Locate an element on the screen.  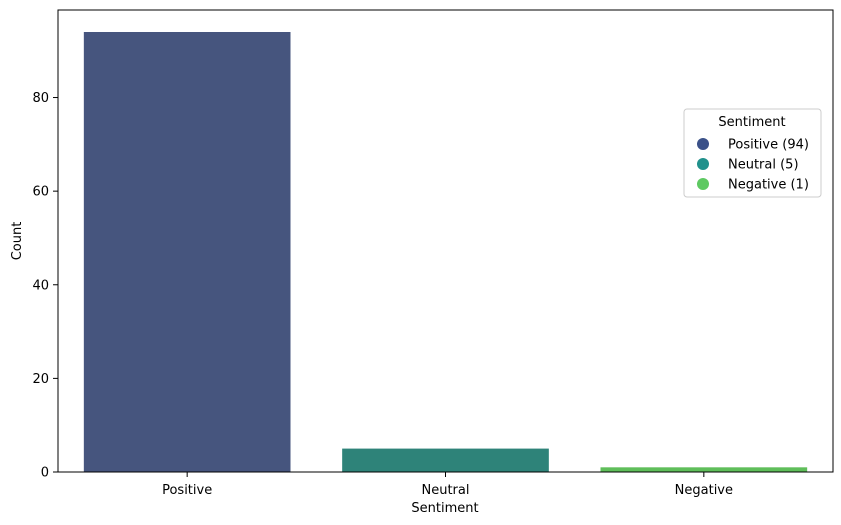
y-tick-label: 60 is located at coordinates (40, 192).